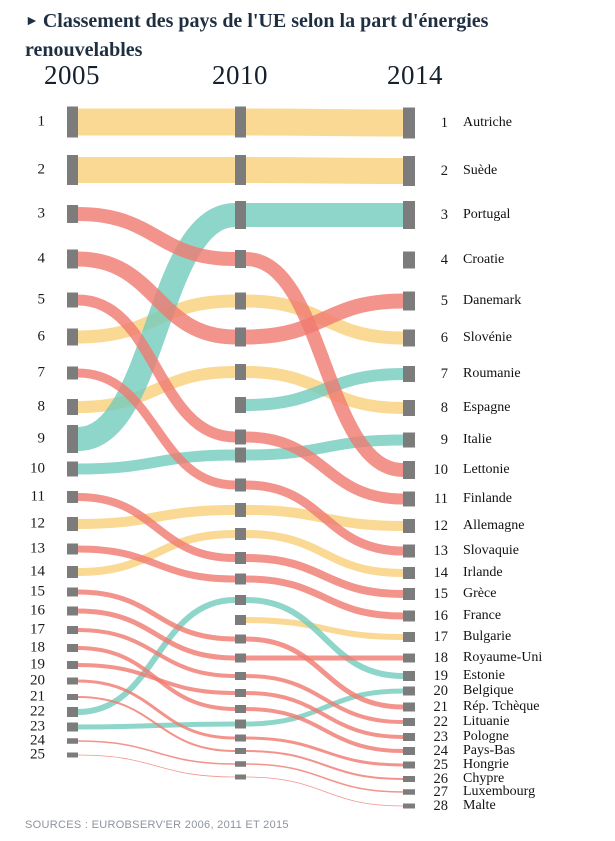 The height and width of the screenshot is (841, 615). Describe the element at coordinates (37, 664) in the screenshot. I see `rank-label-2005-19: 19` at that location.